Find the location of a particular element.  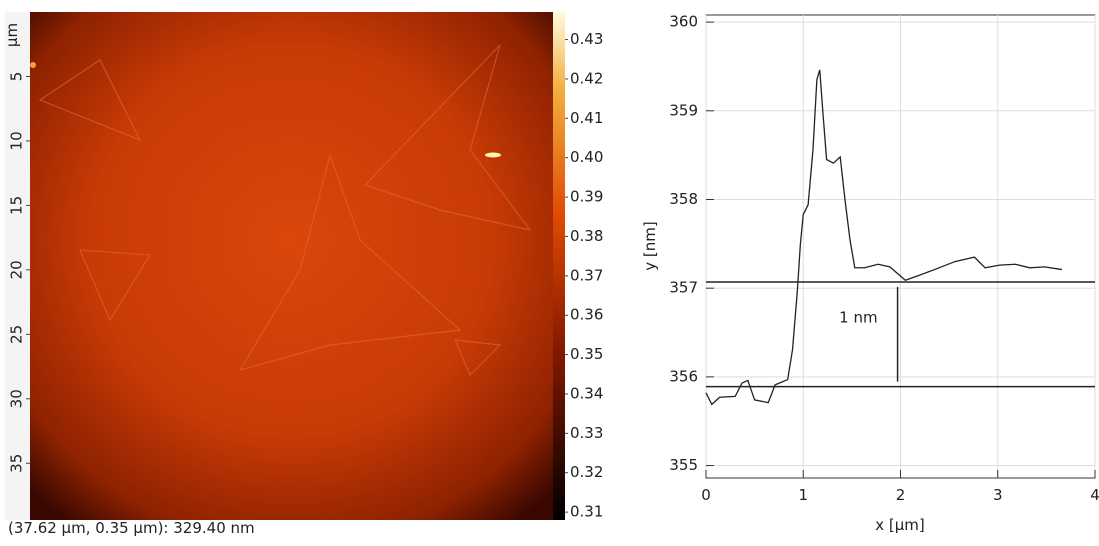

y-tick-label: 357 is located at coordinates (683, 288).